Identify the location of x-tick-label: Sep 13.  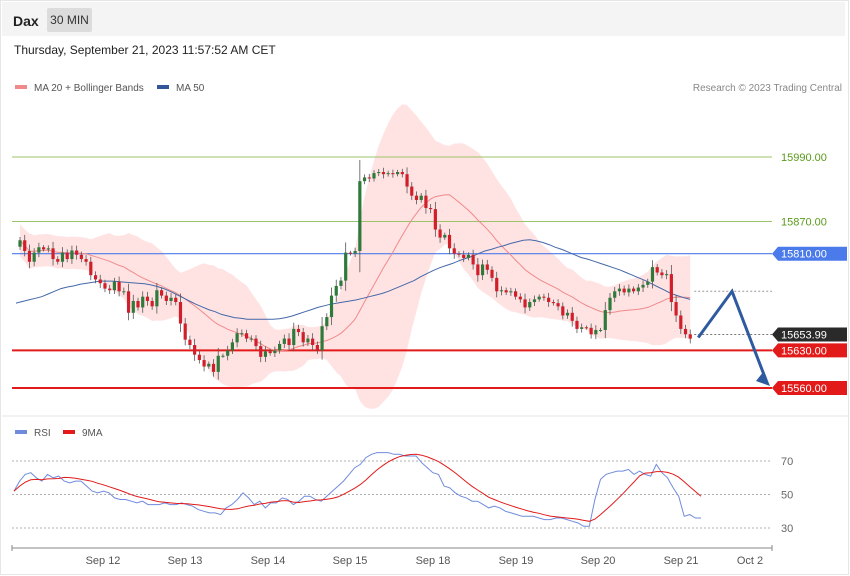
(185, 561).